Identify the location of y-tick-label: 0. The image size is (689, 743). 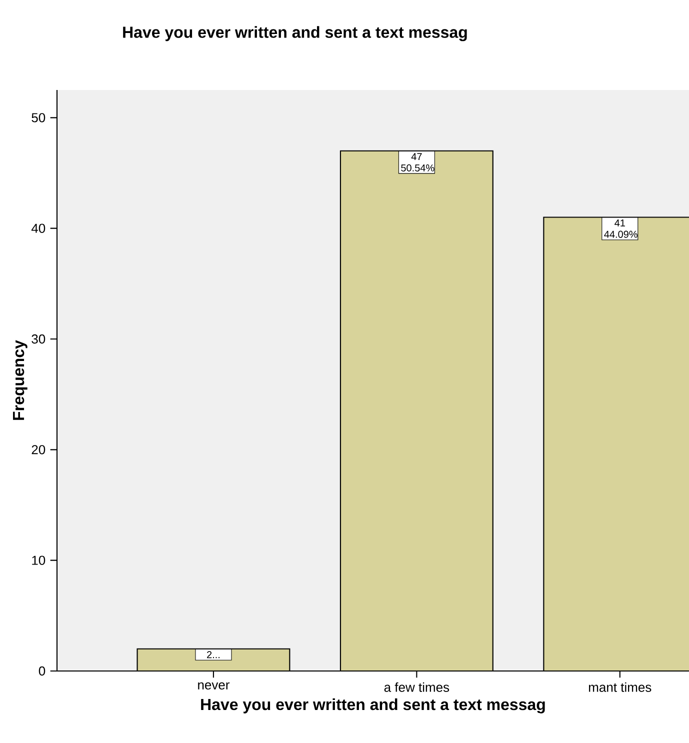
(42, 671).